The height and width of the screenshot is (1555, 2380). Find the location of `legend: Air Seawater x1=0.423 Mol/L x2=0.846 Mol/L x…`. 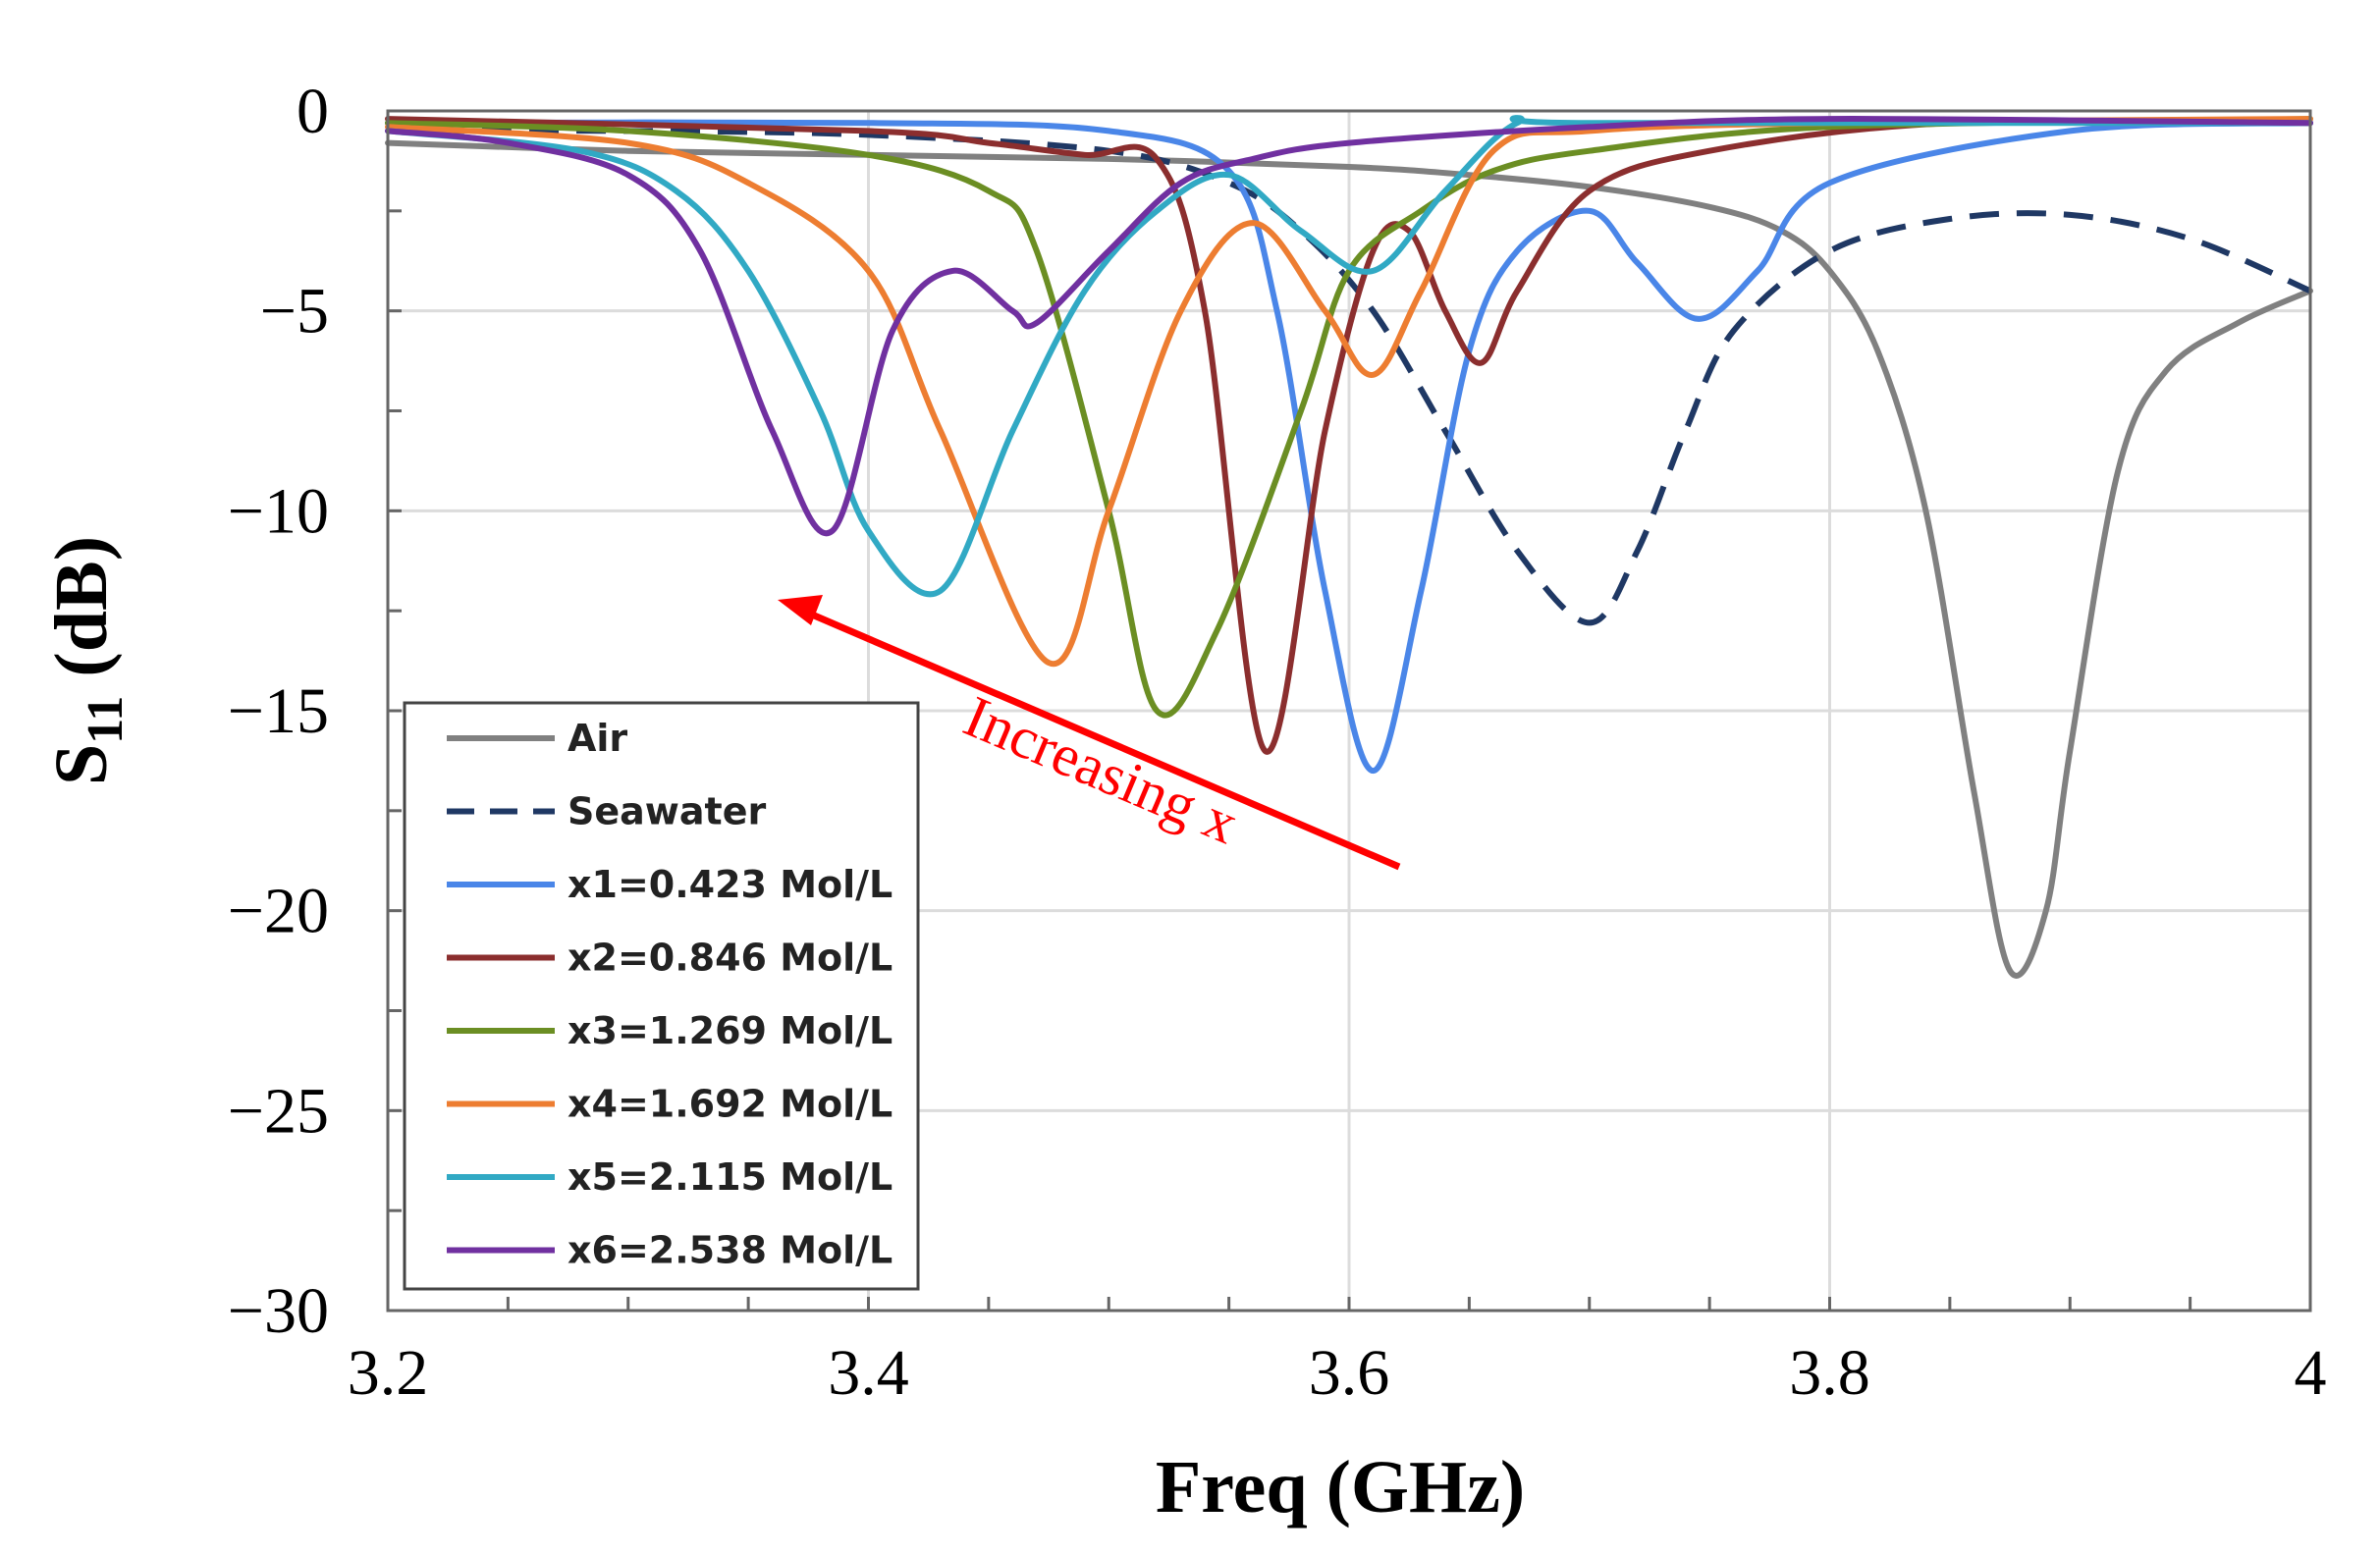

legend: Air Seawater x1=0.423 Mol/L x2=0.846 Mol/L x… is located at coordinates (661, 996).